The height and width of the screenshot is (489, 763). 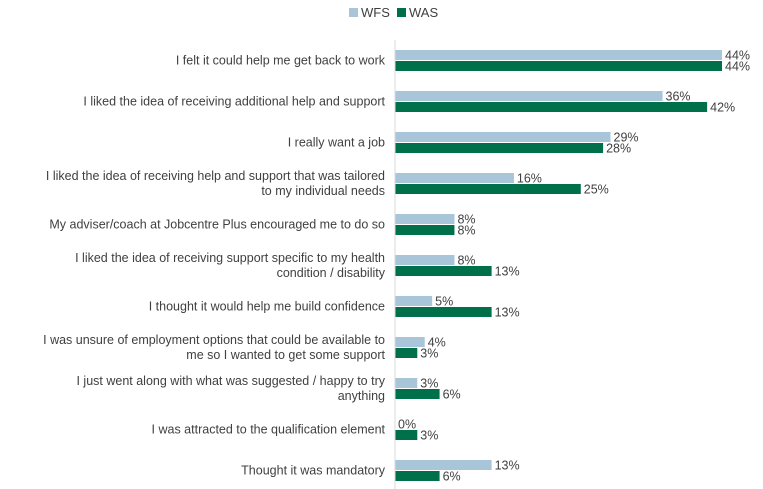 I want to click on data-label-was: 42%, so click(x=722, y=108).